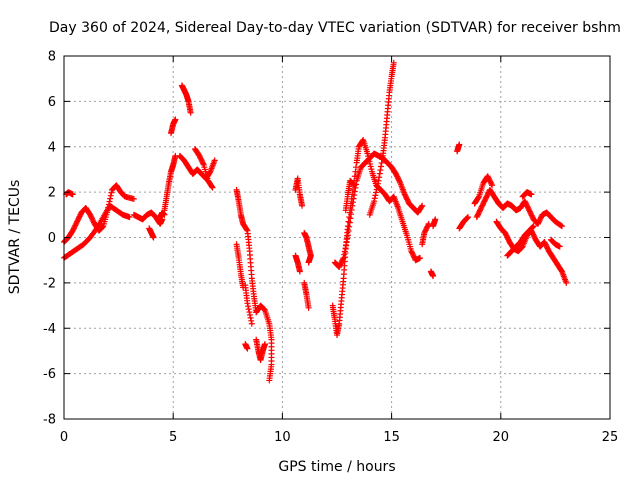  Describe the element at coordinates (501, 437) in the screenshot. I see `x-tick-label: 20` at that location.